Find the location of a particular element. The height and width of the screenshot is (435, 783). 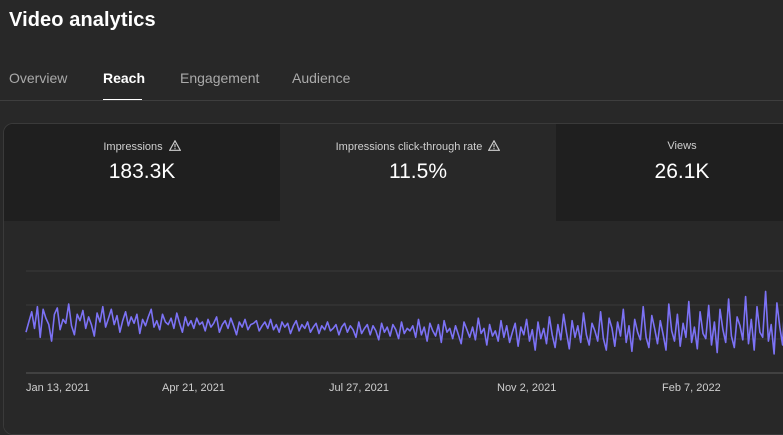

metric-views: Views 26.1K is located at coordinates (670, 172).